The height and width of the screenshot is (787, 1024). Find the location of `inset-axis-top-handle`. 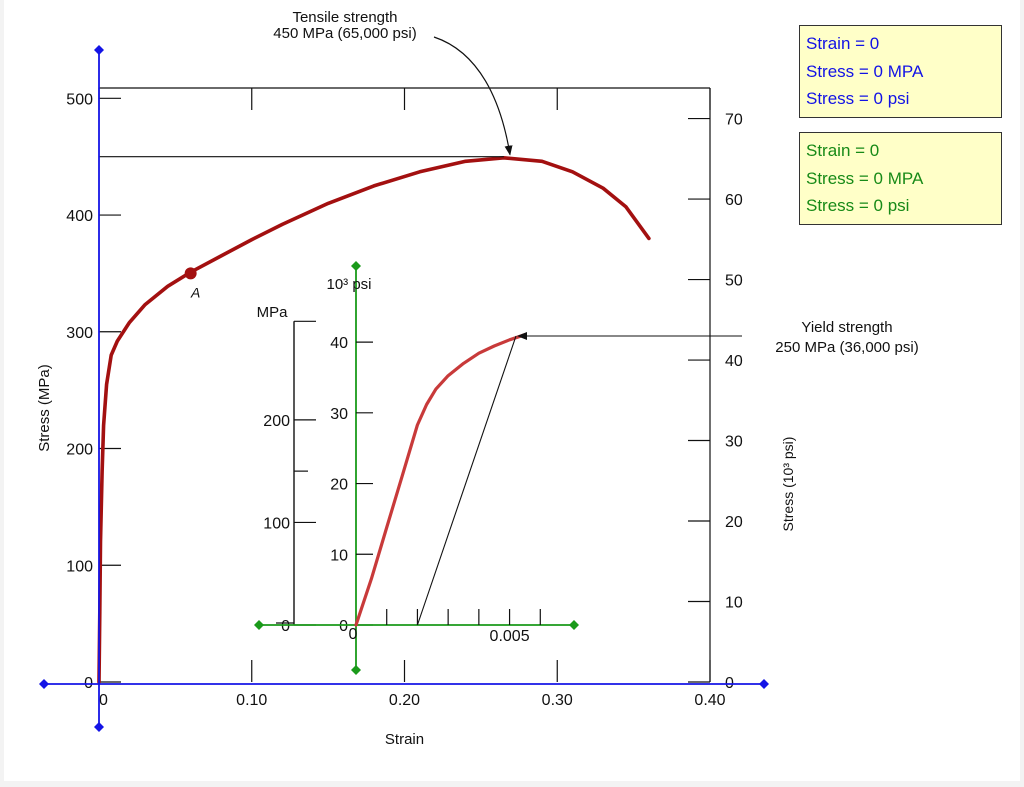

inset-axis-top-handle is located at coordinates (356, 266).